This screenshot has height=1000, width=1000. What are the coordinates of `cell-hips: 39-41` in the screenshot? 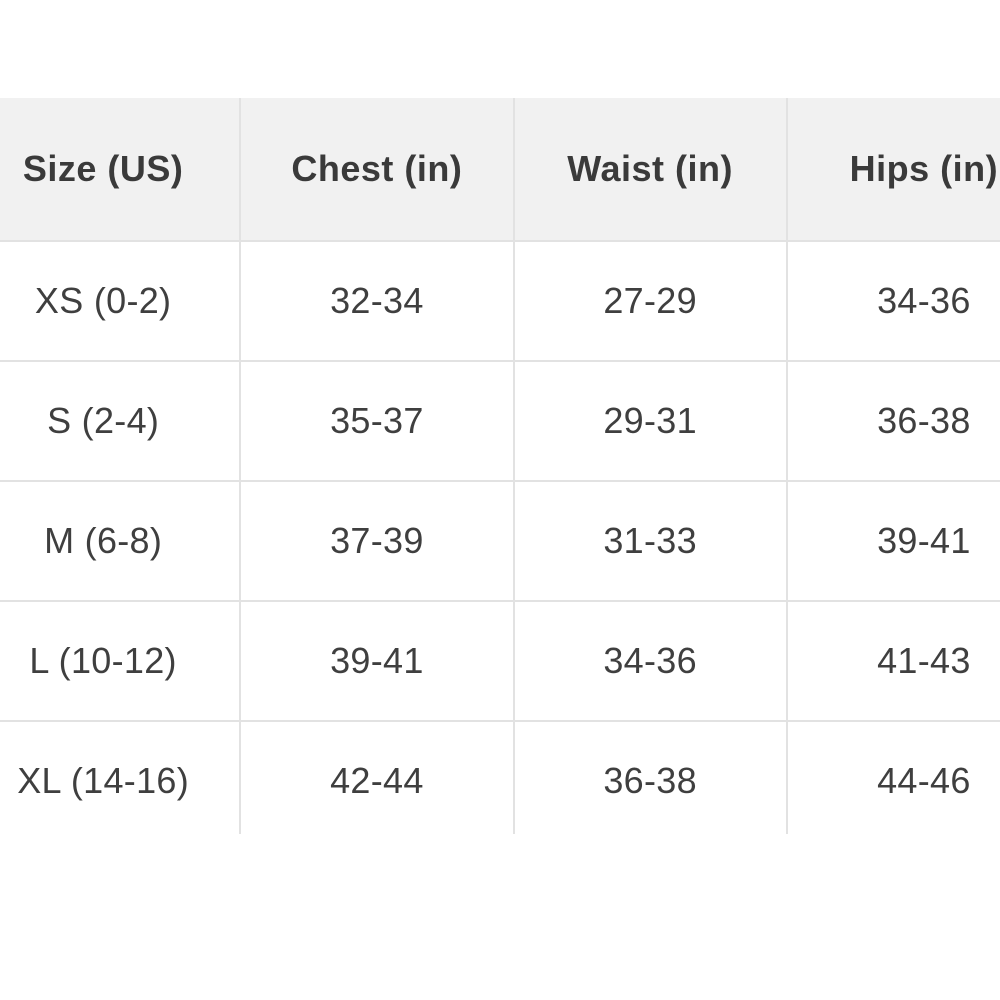 It's located at (892, 541).